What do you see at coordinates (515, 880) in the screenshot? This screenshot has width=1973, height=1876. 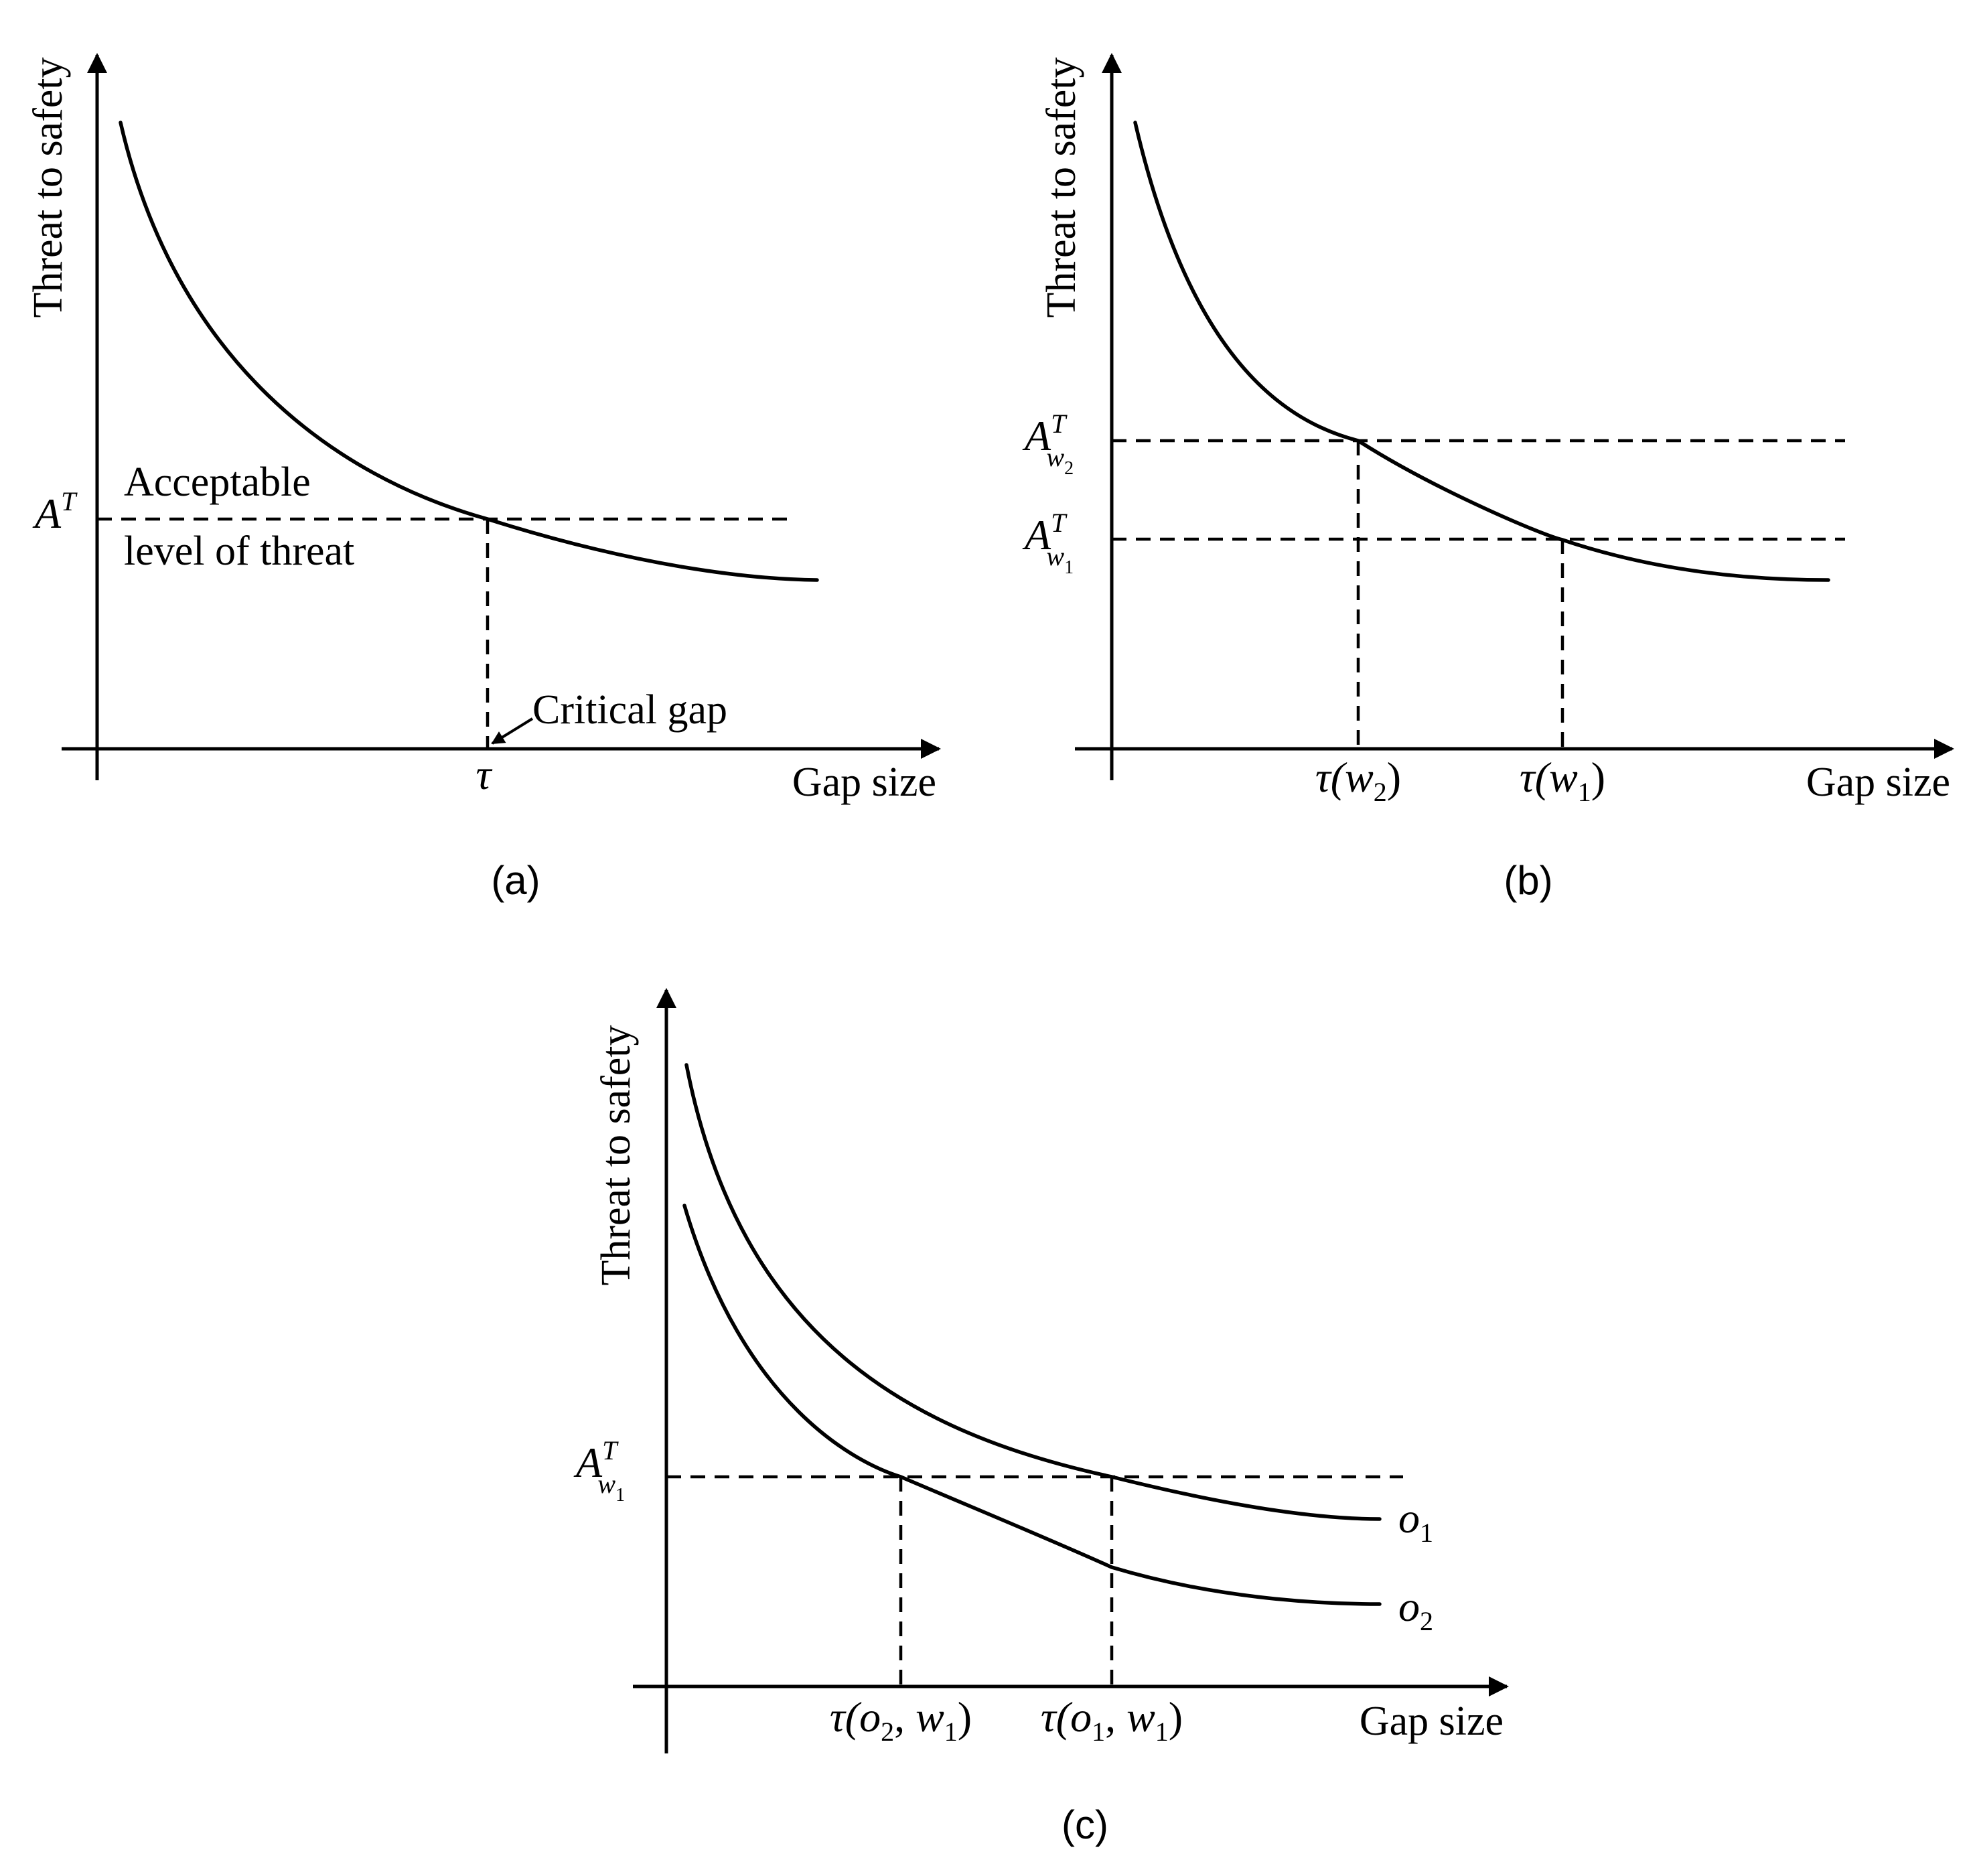 I see `panel-a-caption: (a)` at bounding box center [515, 880].